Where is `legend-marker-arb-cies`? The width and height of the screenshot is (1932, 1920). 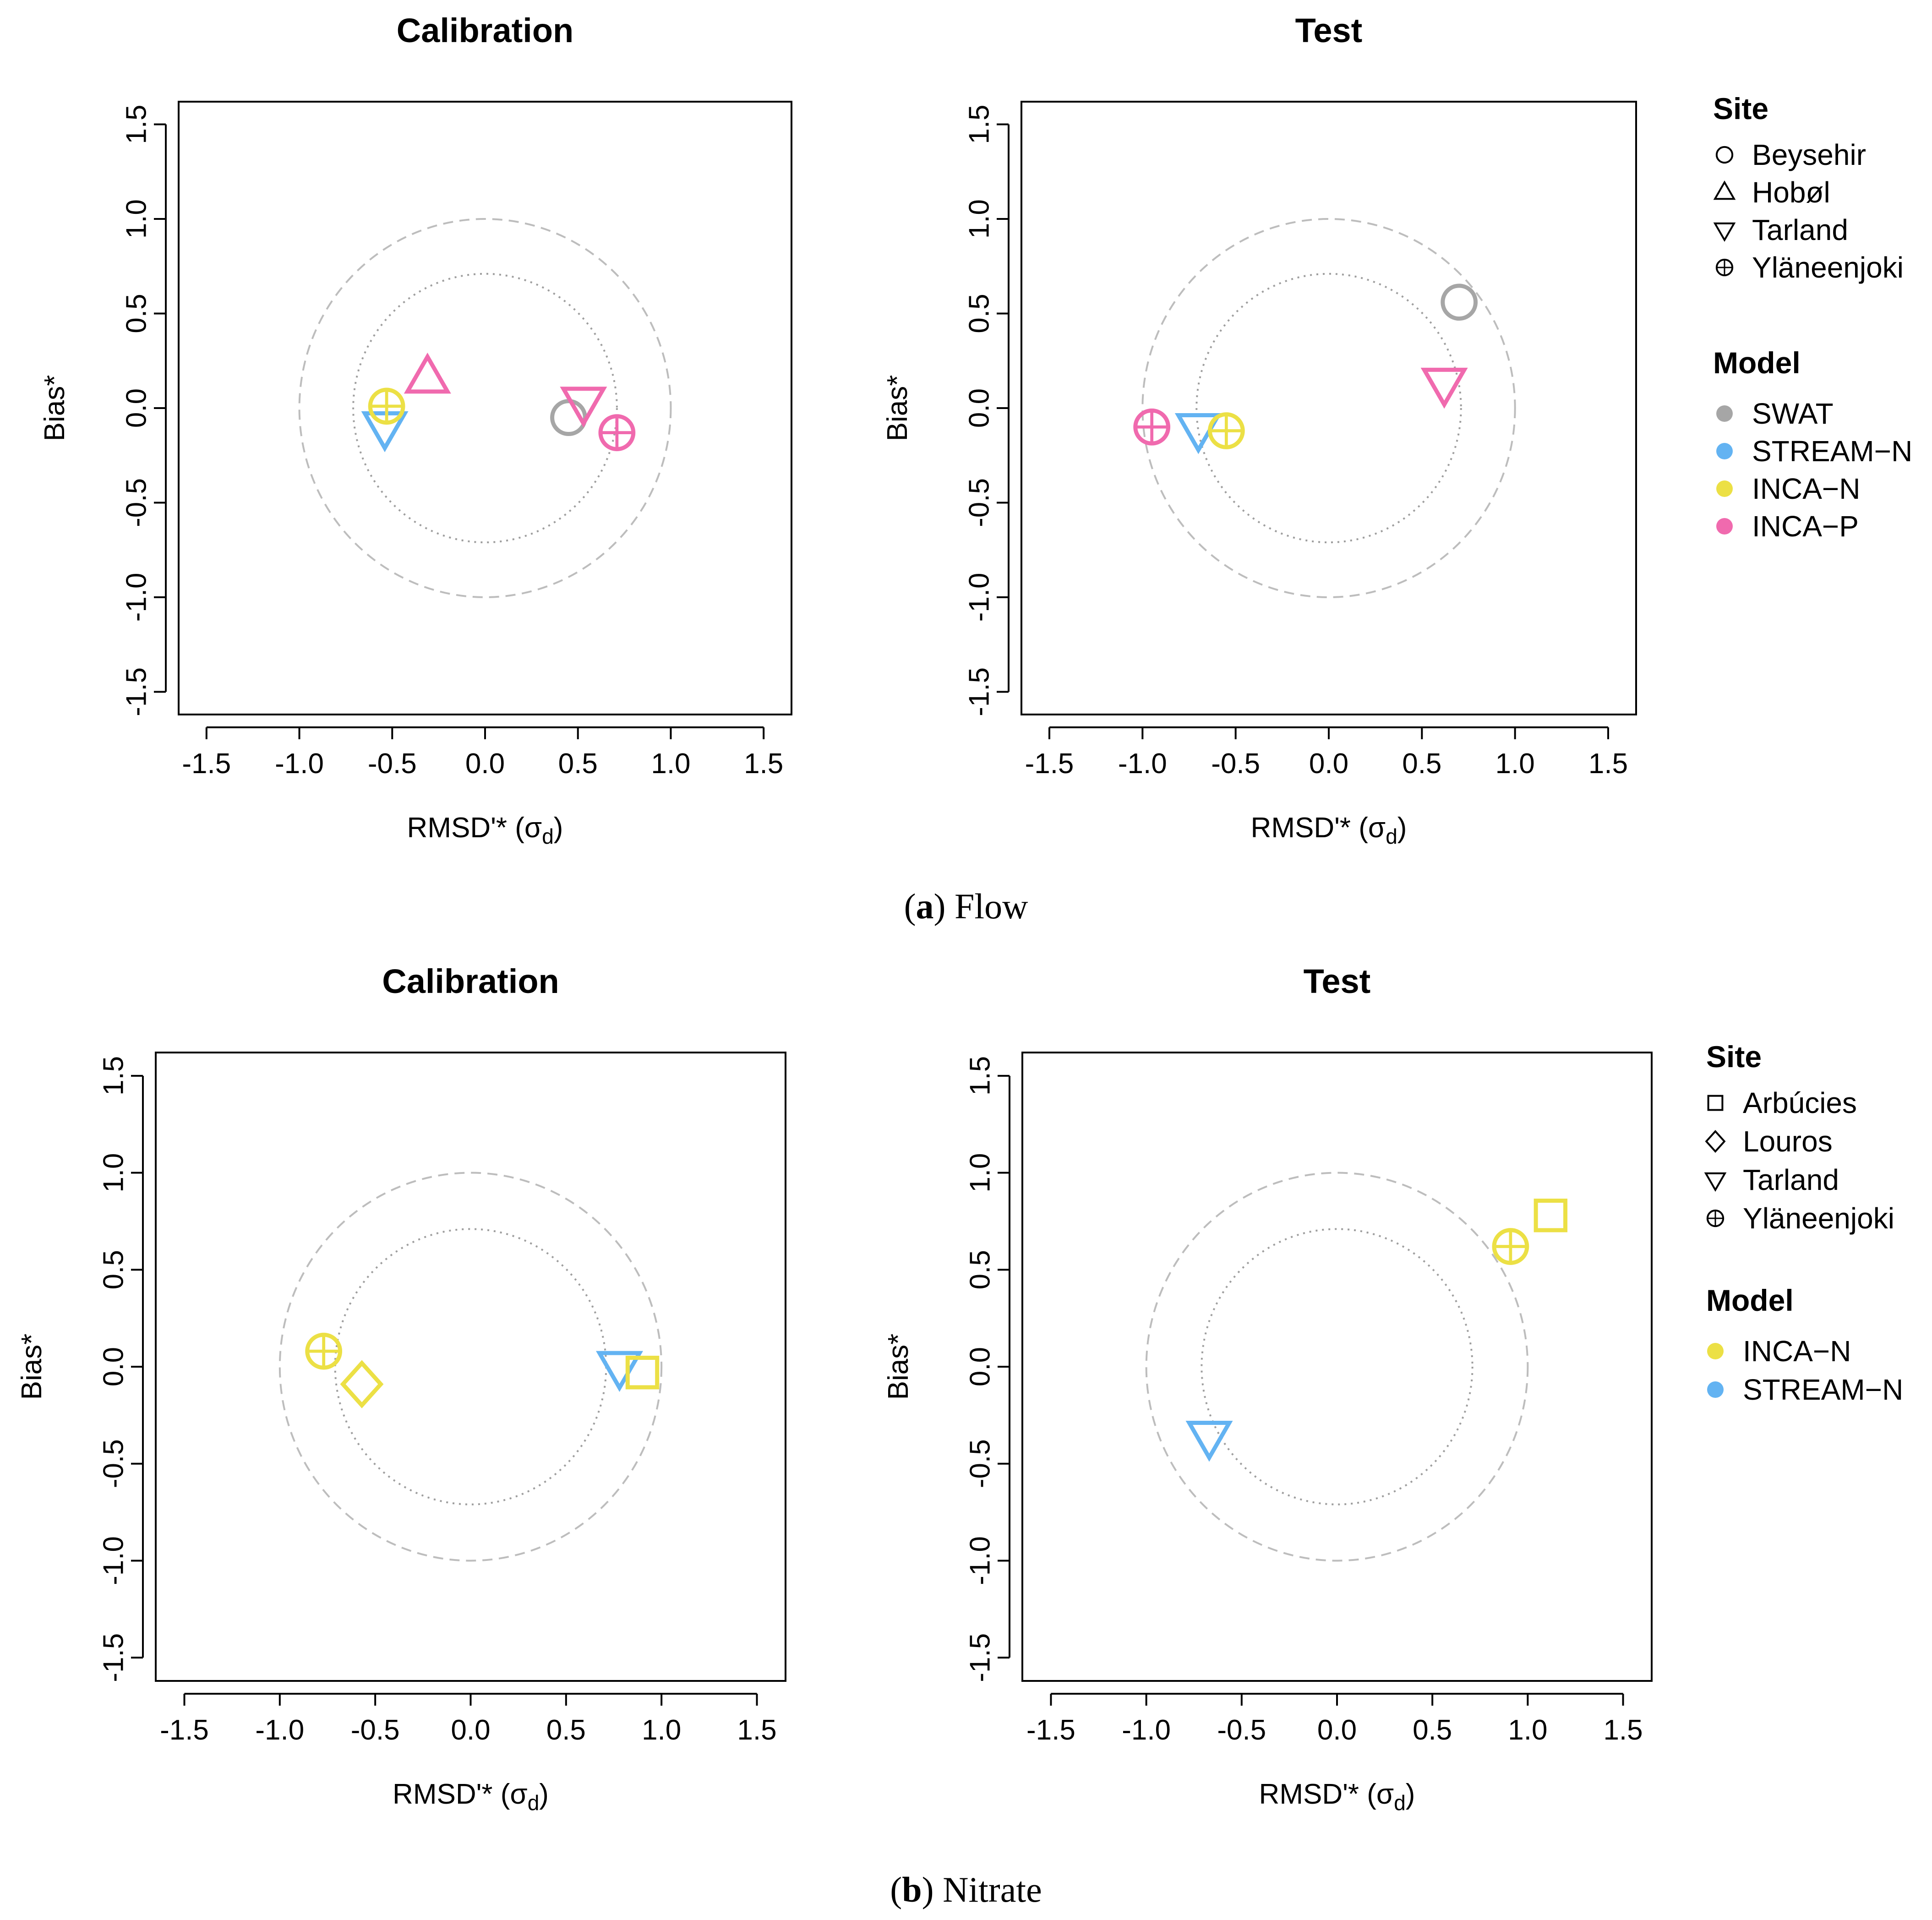
legend-marker-arb-cies is located at coordinates (1716, 1103).